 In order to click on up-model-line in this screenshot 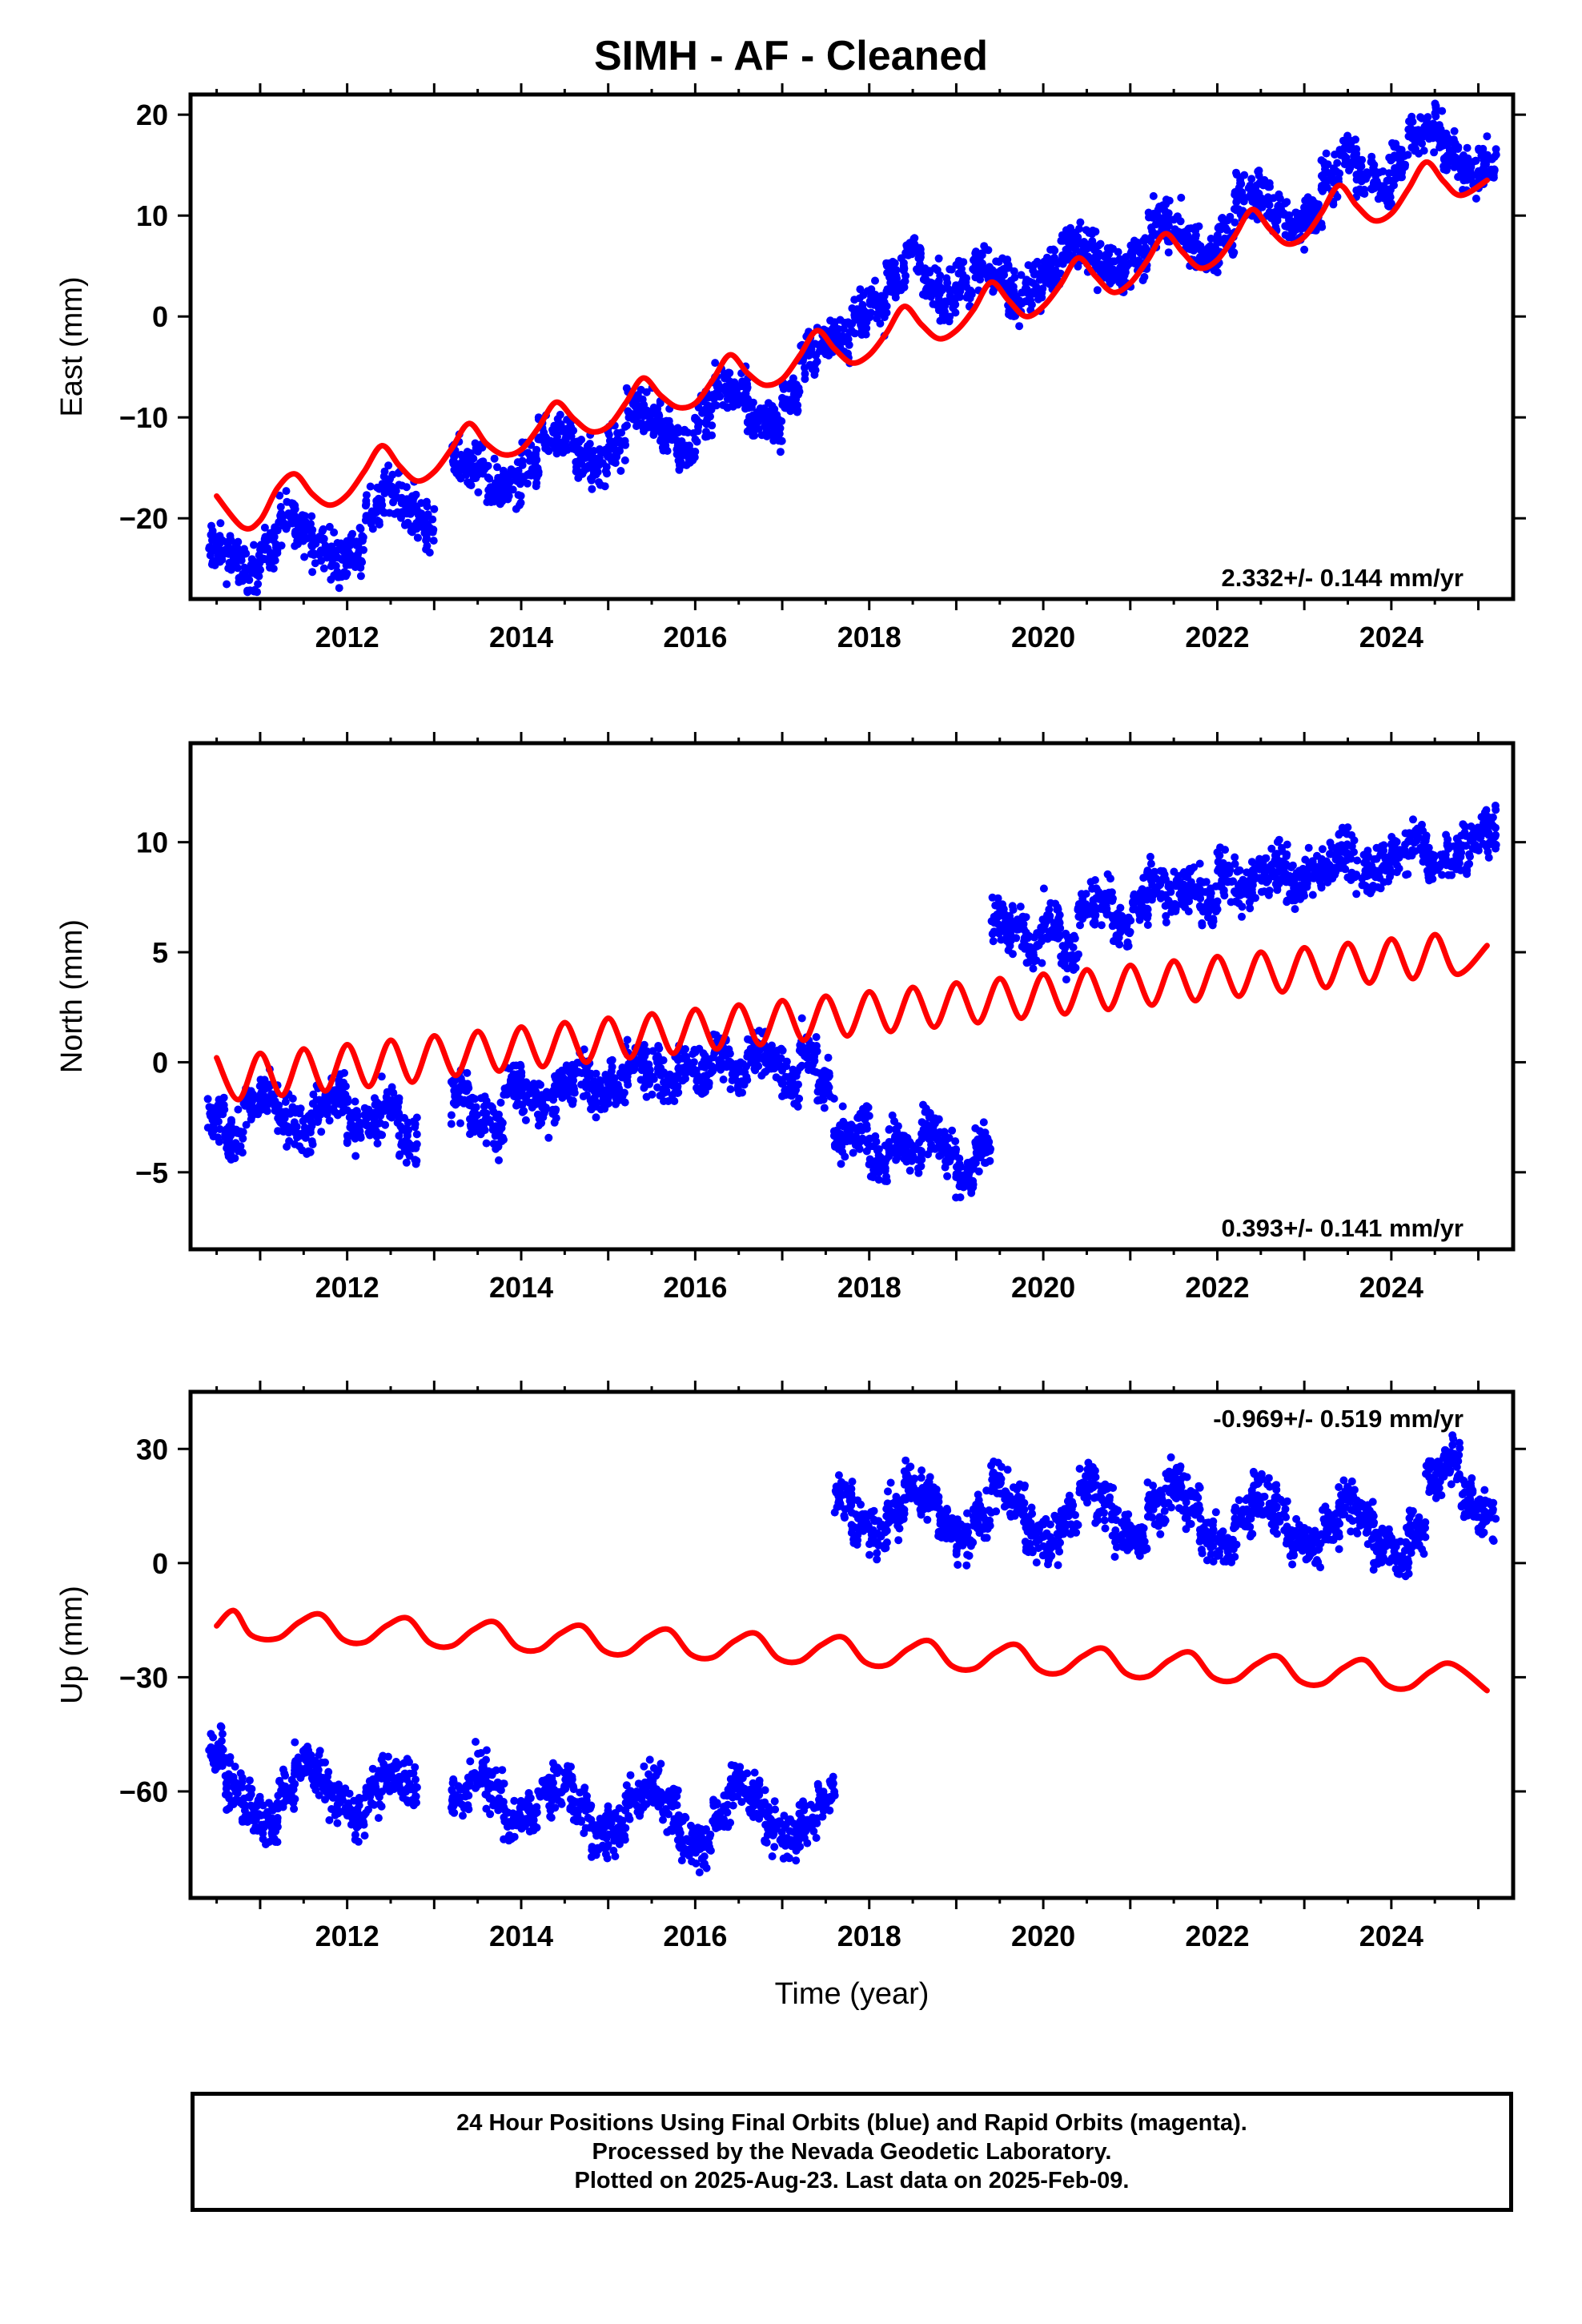, I will do `click(852, 1650)`.